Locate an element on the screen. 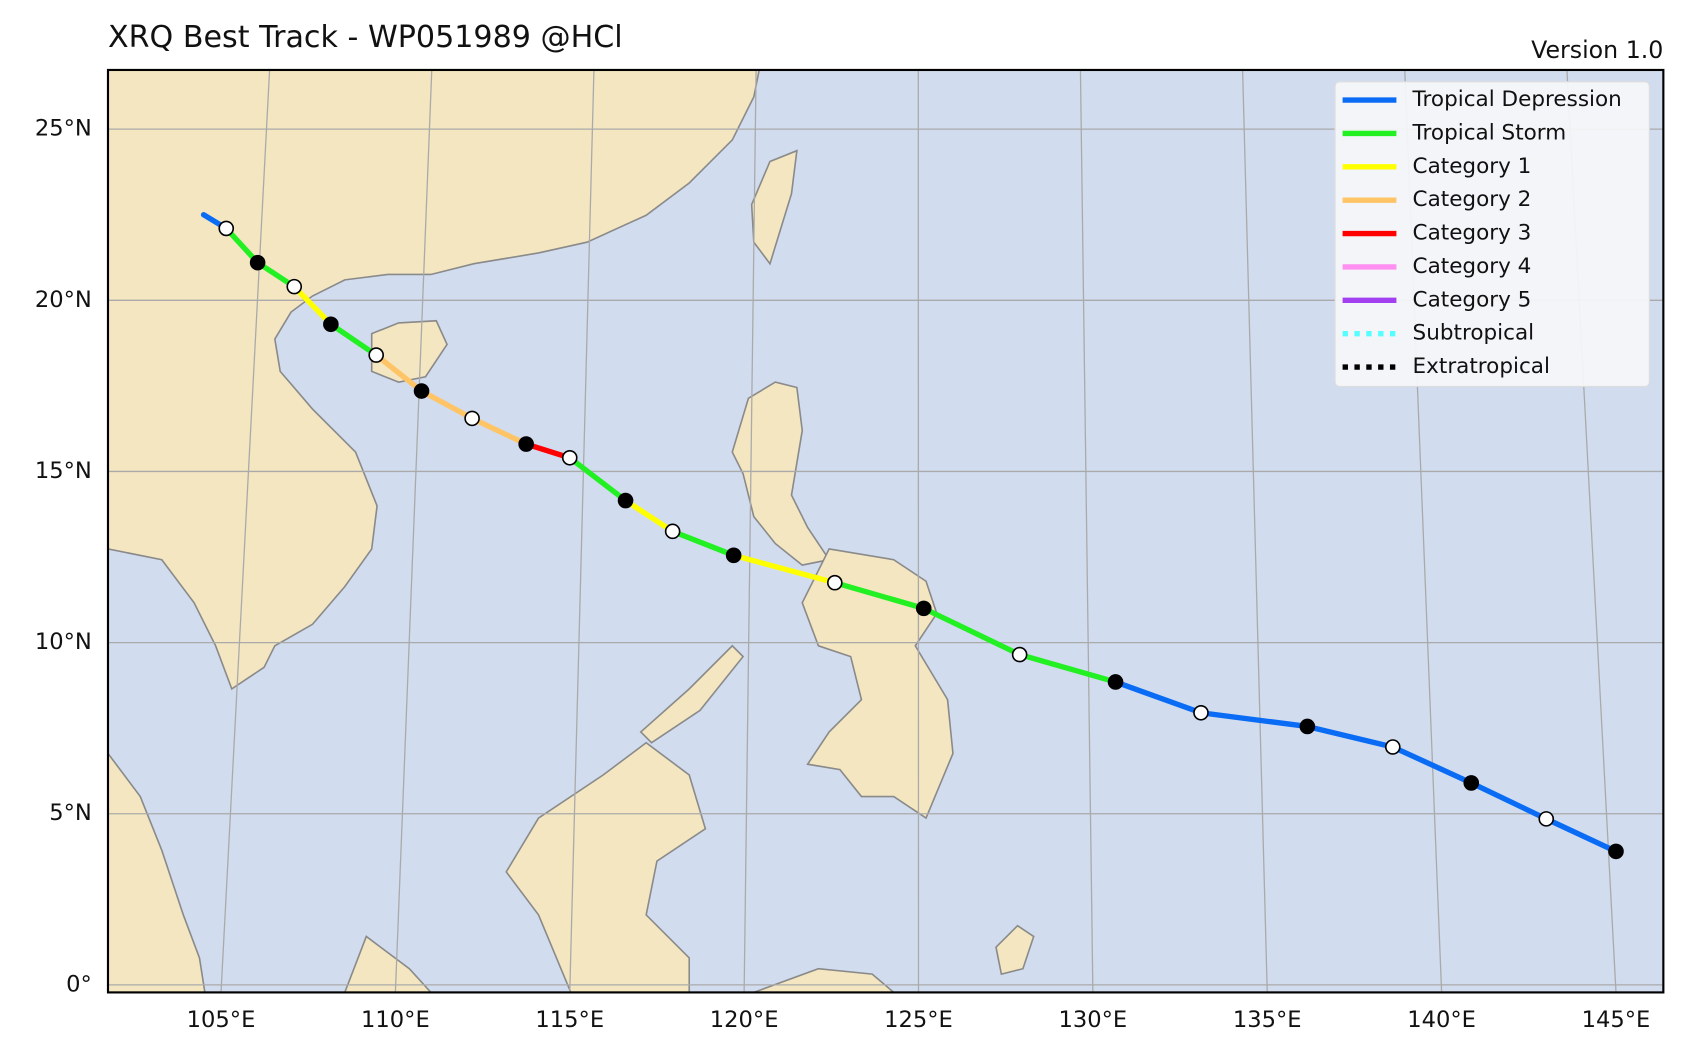  lon-tick-label: 135°E is located at coordinates (1267, 1020).